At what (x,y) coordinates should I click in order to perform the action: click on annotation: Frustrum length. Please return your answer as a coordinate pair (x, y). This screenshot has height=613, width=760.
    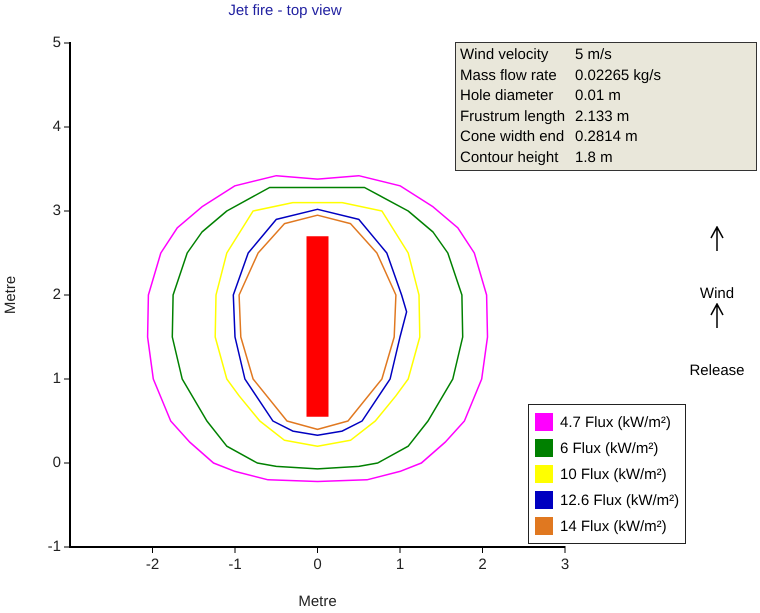
    Looking at the image, I should click on (513, 116).